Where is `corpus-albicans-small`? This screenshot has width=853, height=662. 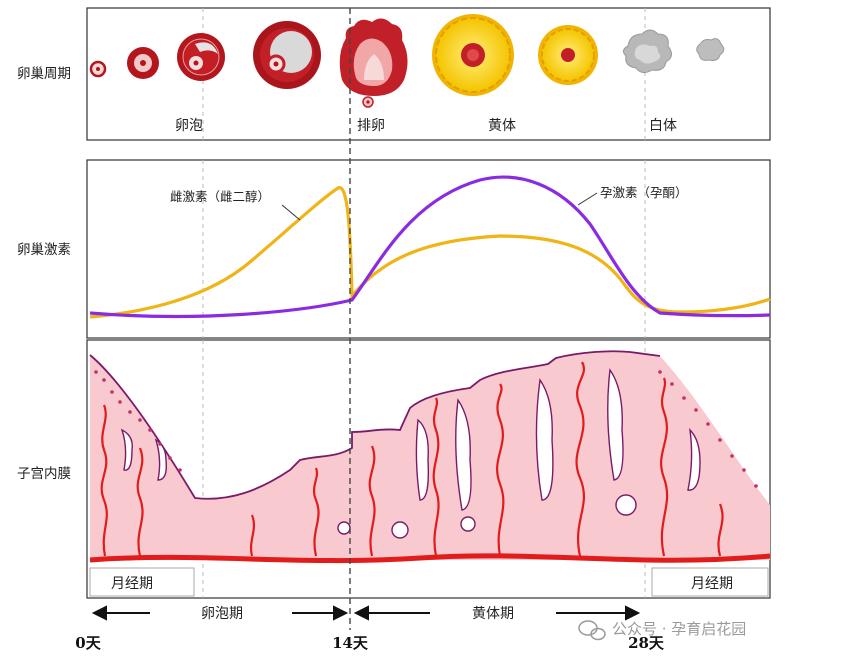 corpus-albicans-small is located at coordinates (710, 49).